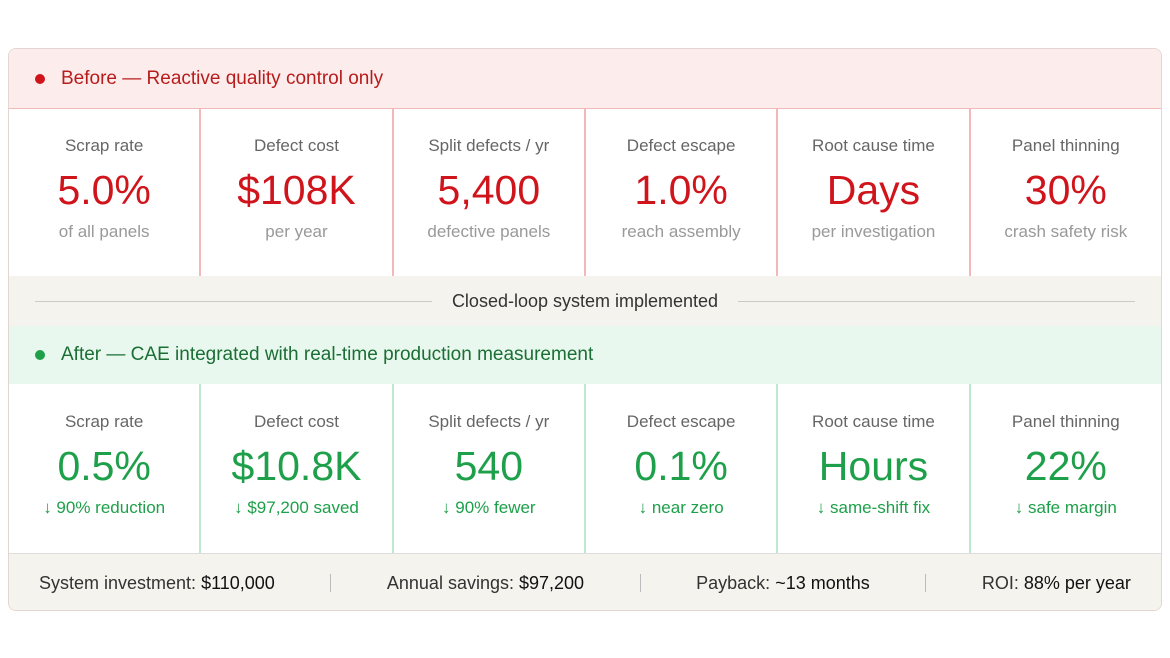  I want to click on summary-value: $110,000, so click(238, 582).